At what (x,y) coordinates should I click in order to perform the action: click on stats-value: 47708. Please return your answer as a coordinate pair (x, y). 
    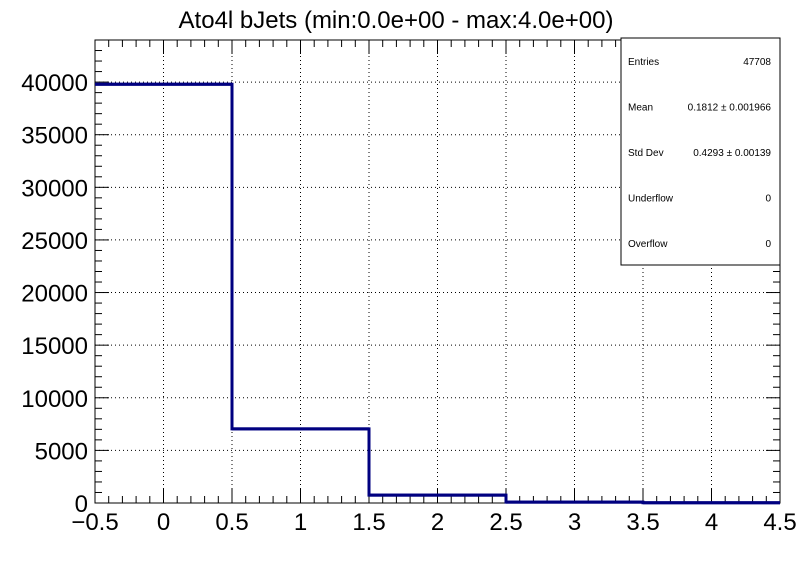
    Looking at the image, I should click on (757, 62).